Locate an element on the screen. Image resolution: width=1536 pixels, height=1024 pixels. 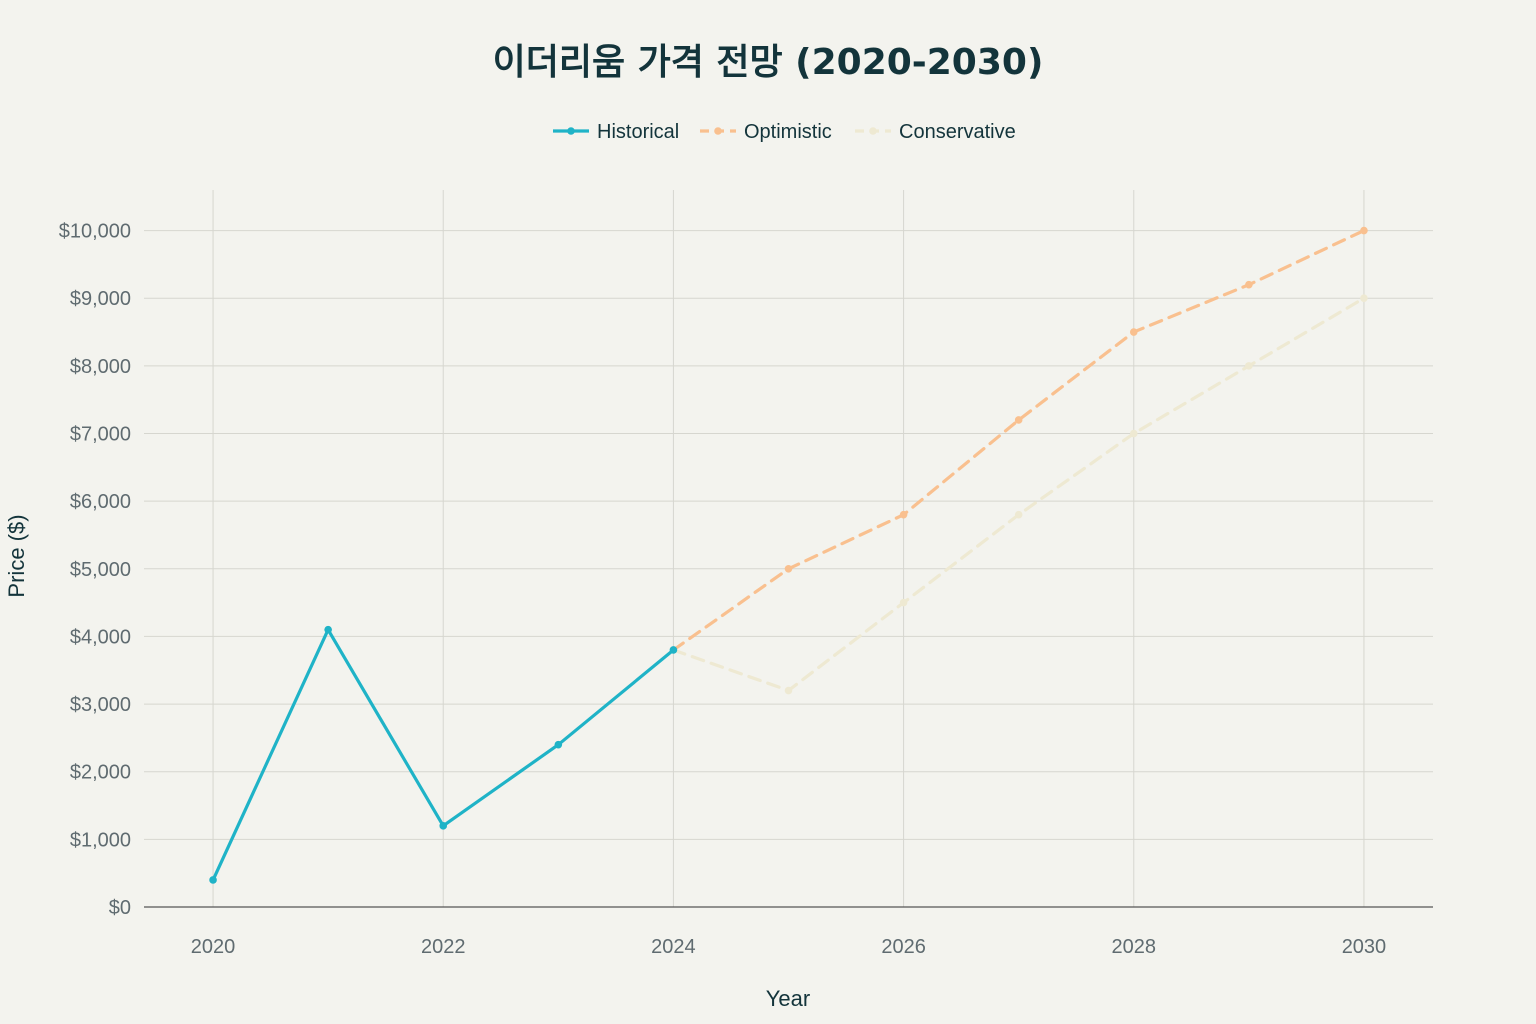
legend-marker-historical is located at coordinates (571, 131).